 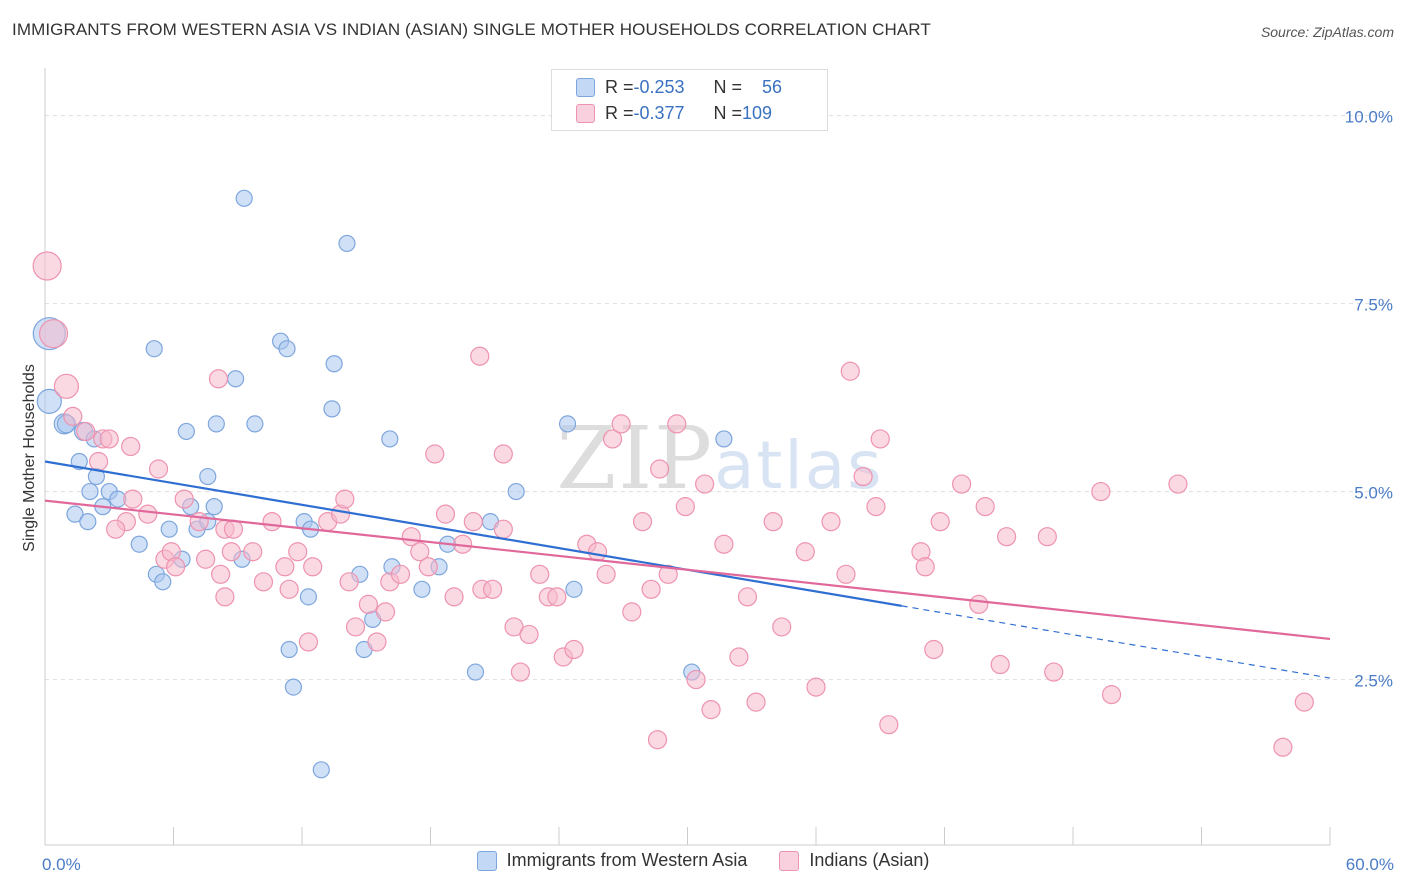 I want to click on western-asia-trend-line, so click(x=473, y=533).